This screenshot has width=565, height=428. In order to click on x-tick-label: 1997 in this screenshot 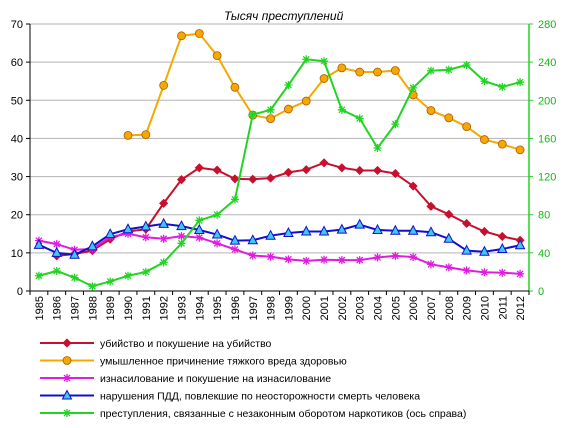, I will do `click(254, 308)`.